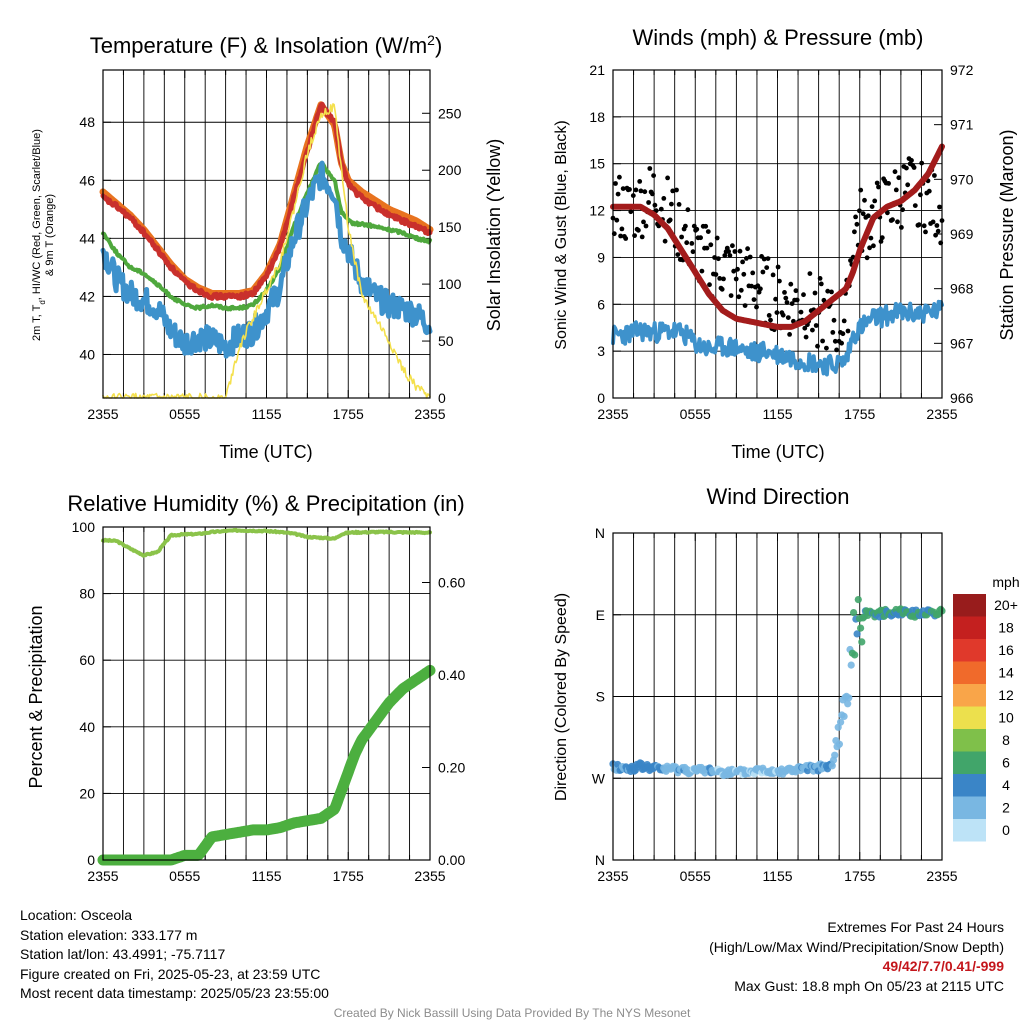  Describe the element at coordinates (600, 615) in the screenshot. I see `direction-y-tick-label: E` at that location.